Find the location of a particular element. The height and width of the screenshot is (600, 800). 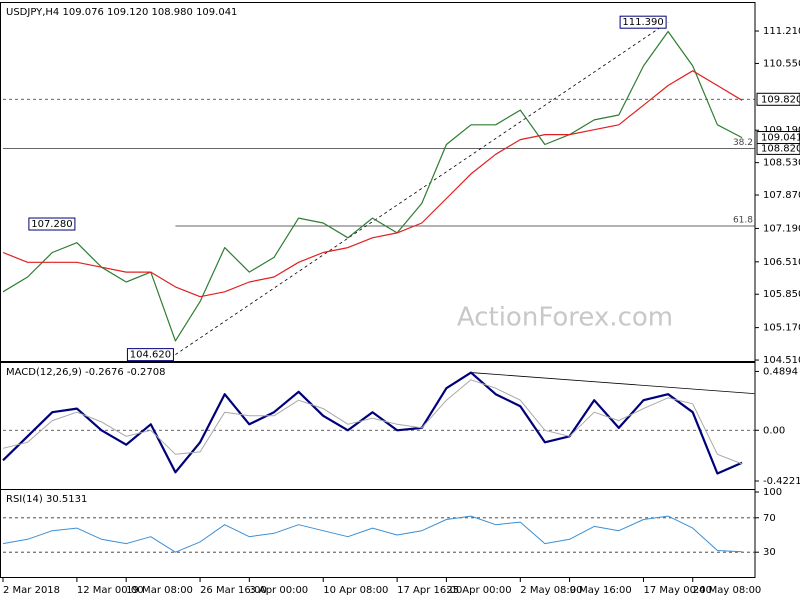

x-tick-label: 25 Apr 00:00 is located at coordinates (478, 590).